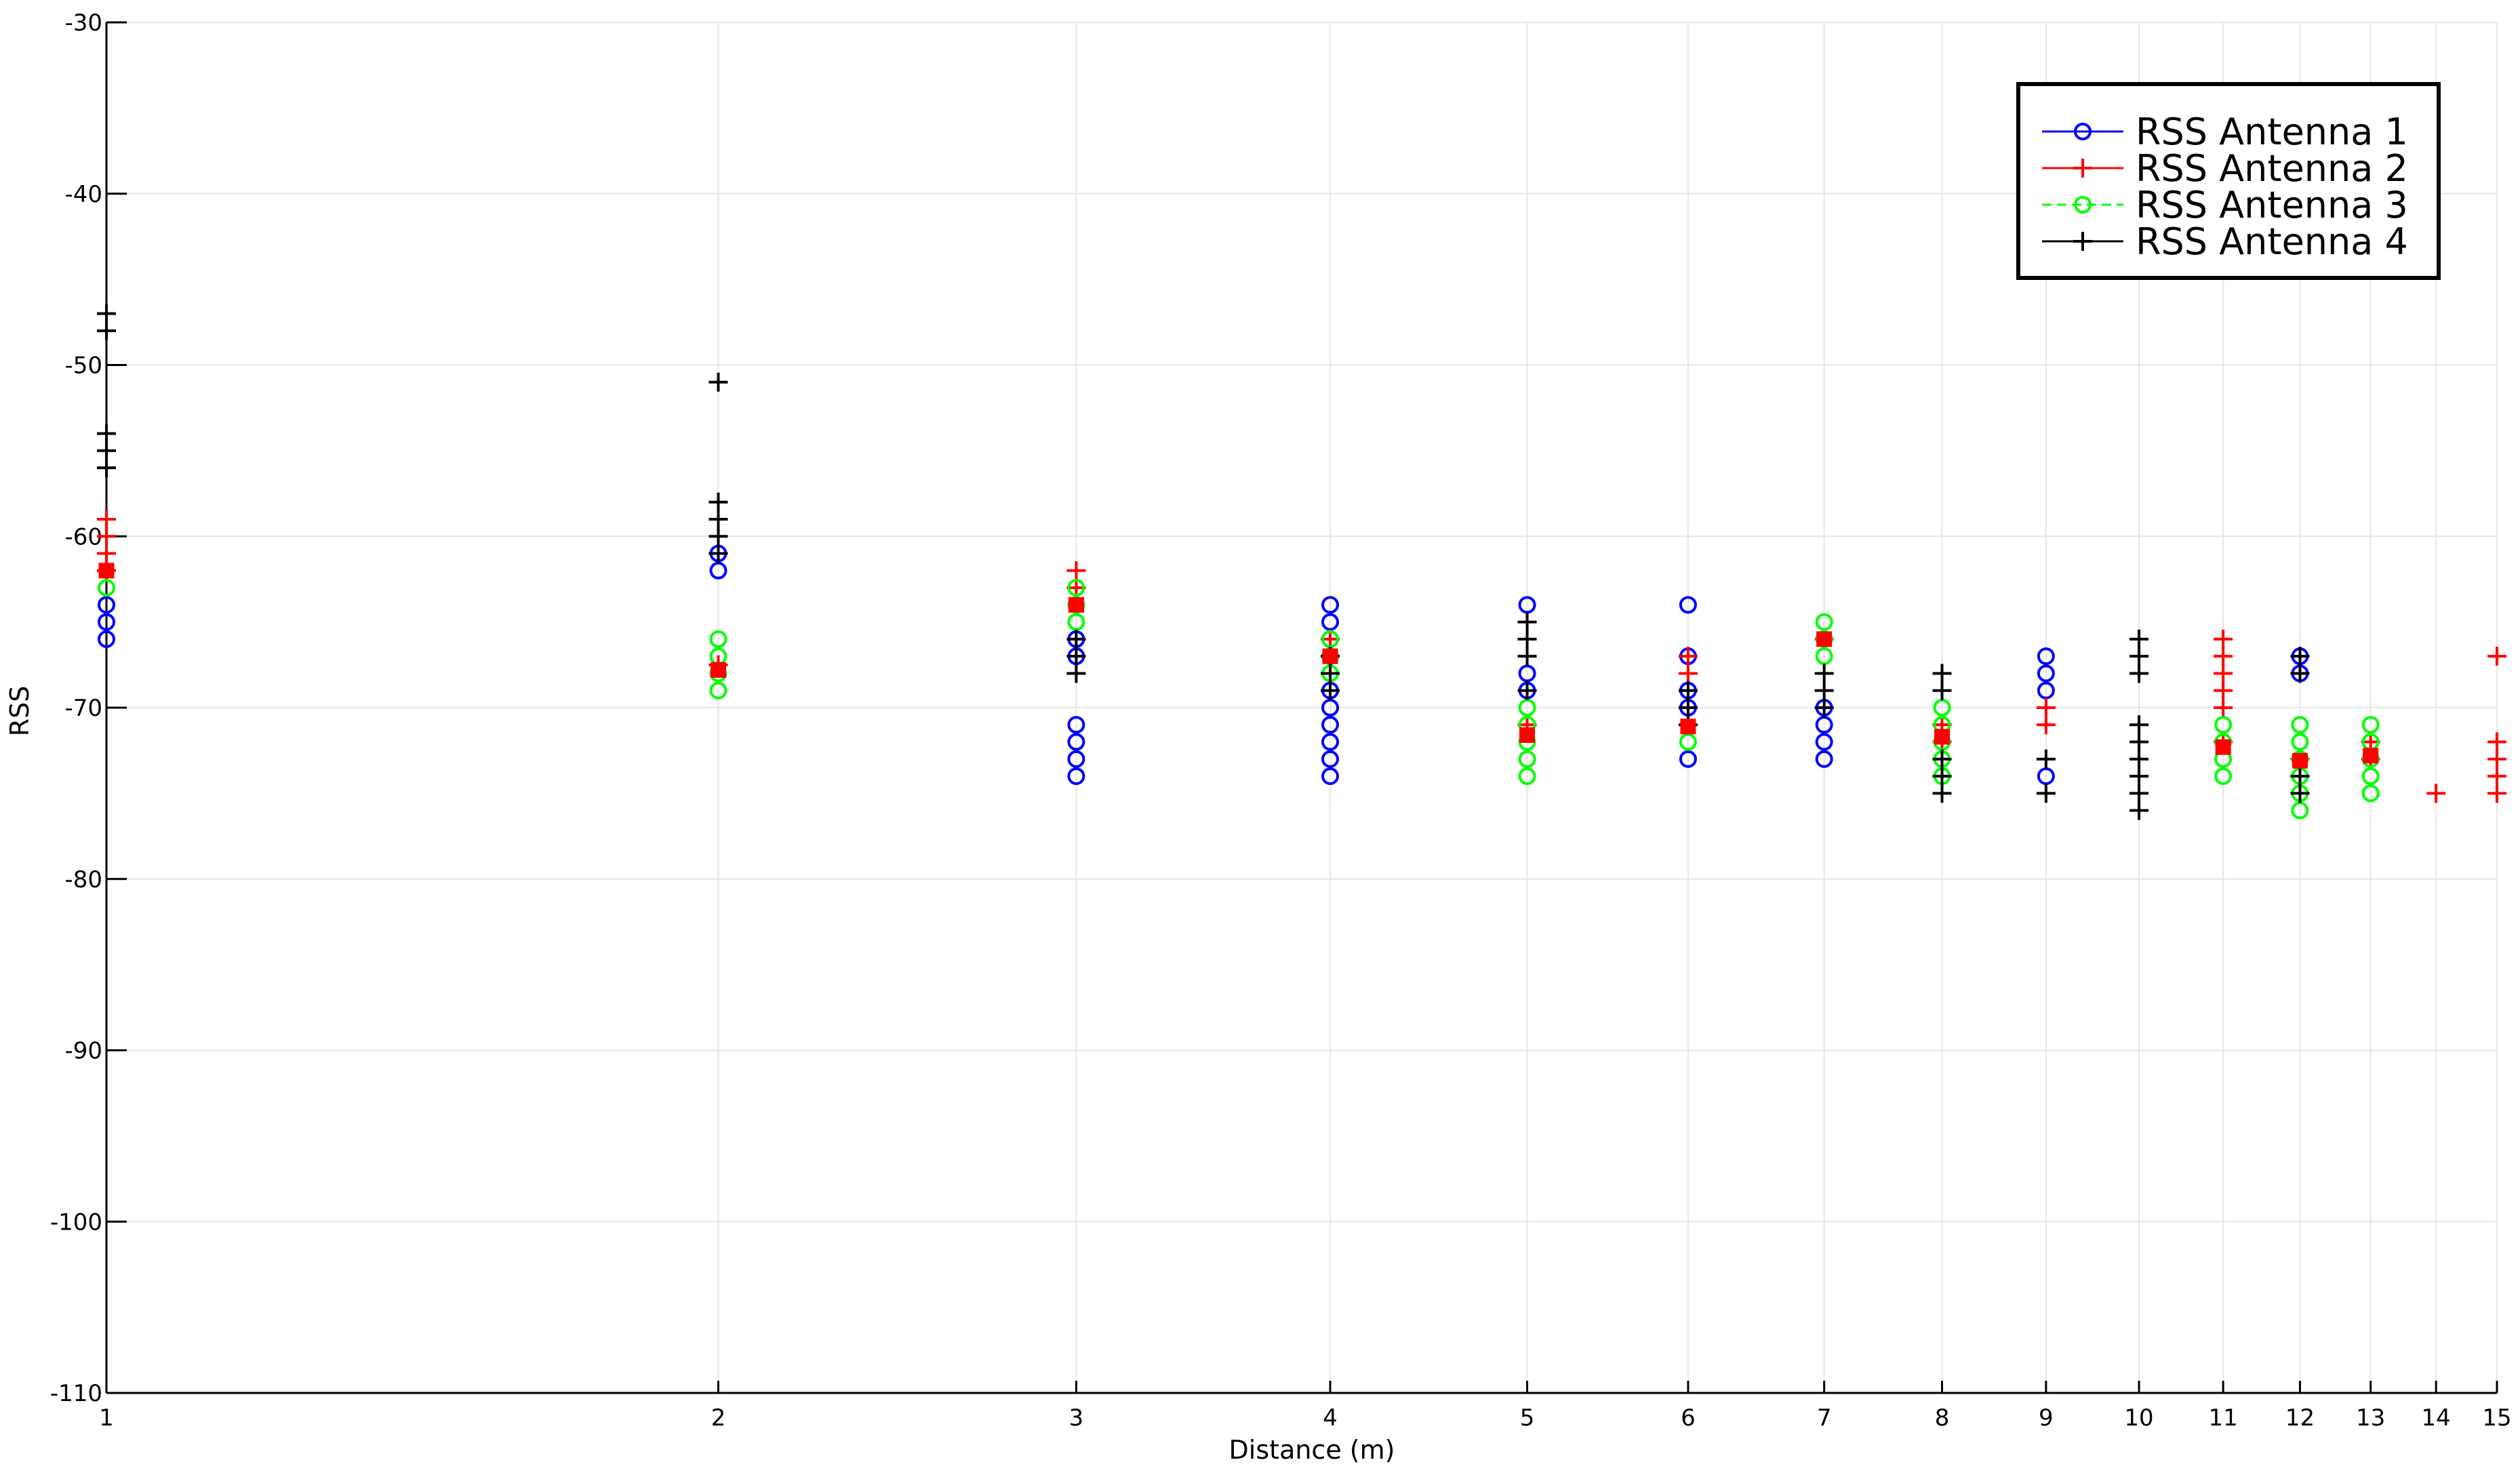 The width and height of the screenshot is (2520, 1477). Describe the element at coordinates (83, 1051) in the screenshot. I see `y-tick-label: -90` at that location.